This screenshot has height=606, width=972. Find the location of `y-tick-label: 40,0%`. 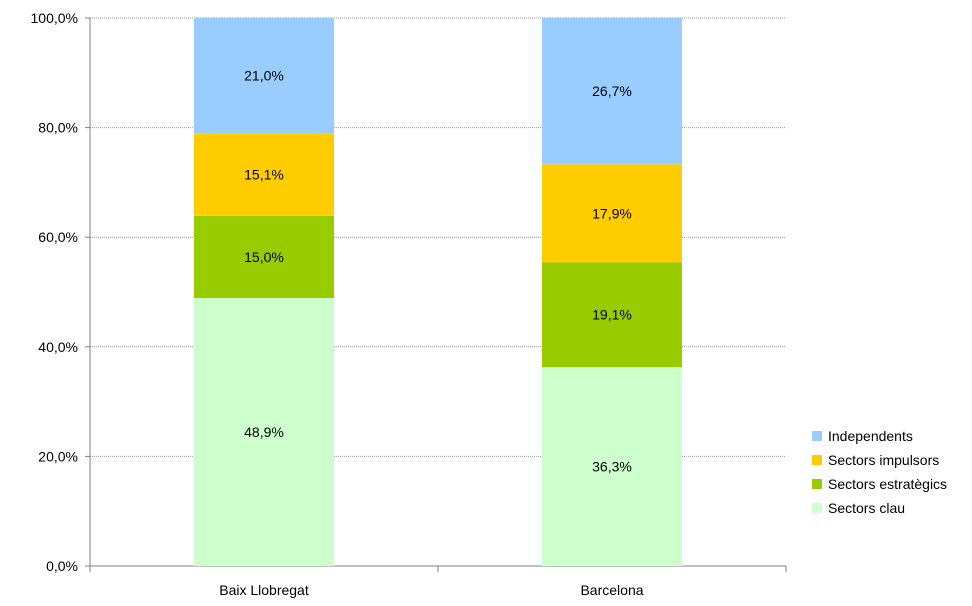

y-tick-label: 40,0% is located at coordinates (58, 347).